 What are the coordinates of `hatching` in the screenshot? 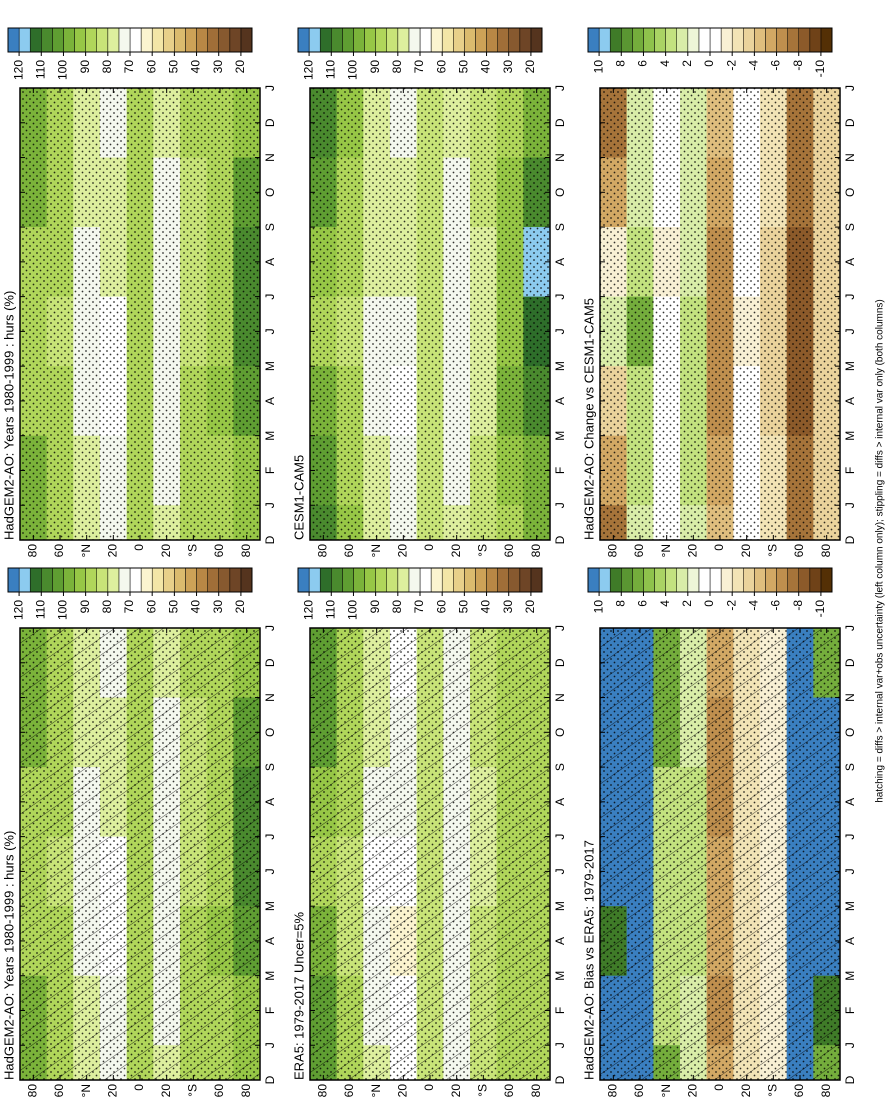 It's located at (430, 854).